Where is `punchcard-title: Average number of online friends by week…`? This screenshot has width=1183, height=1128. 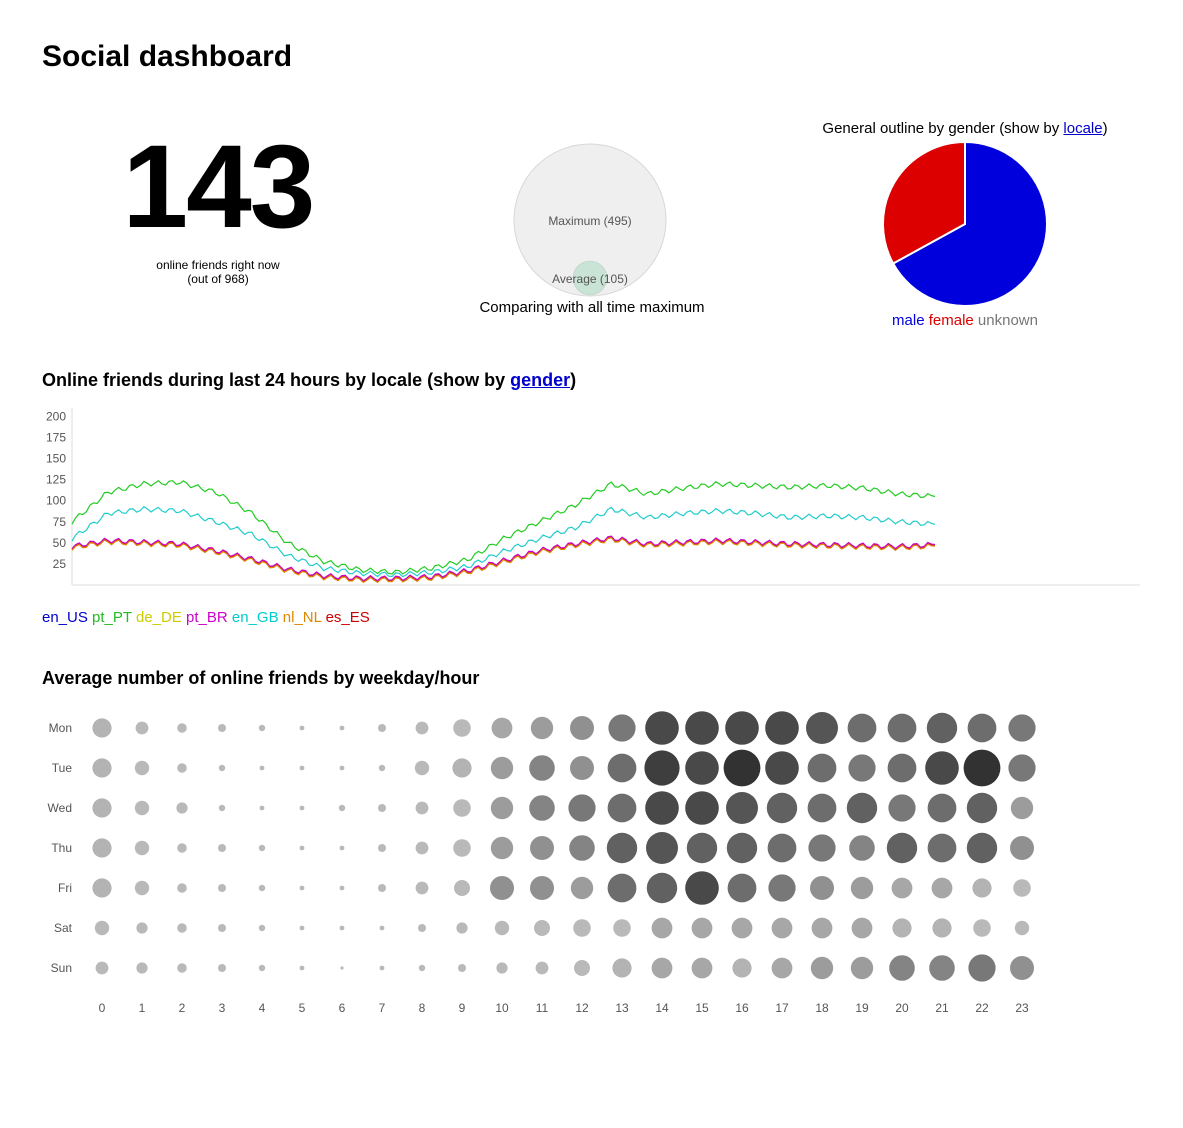
punchcard-title: Average number of online friends by week… is located at coordinates (261, 678).